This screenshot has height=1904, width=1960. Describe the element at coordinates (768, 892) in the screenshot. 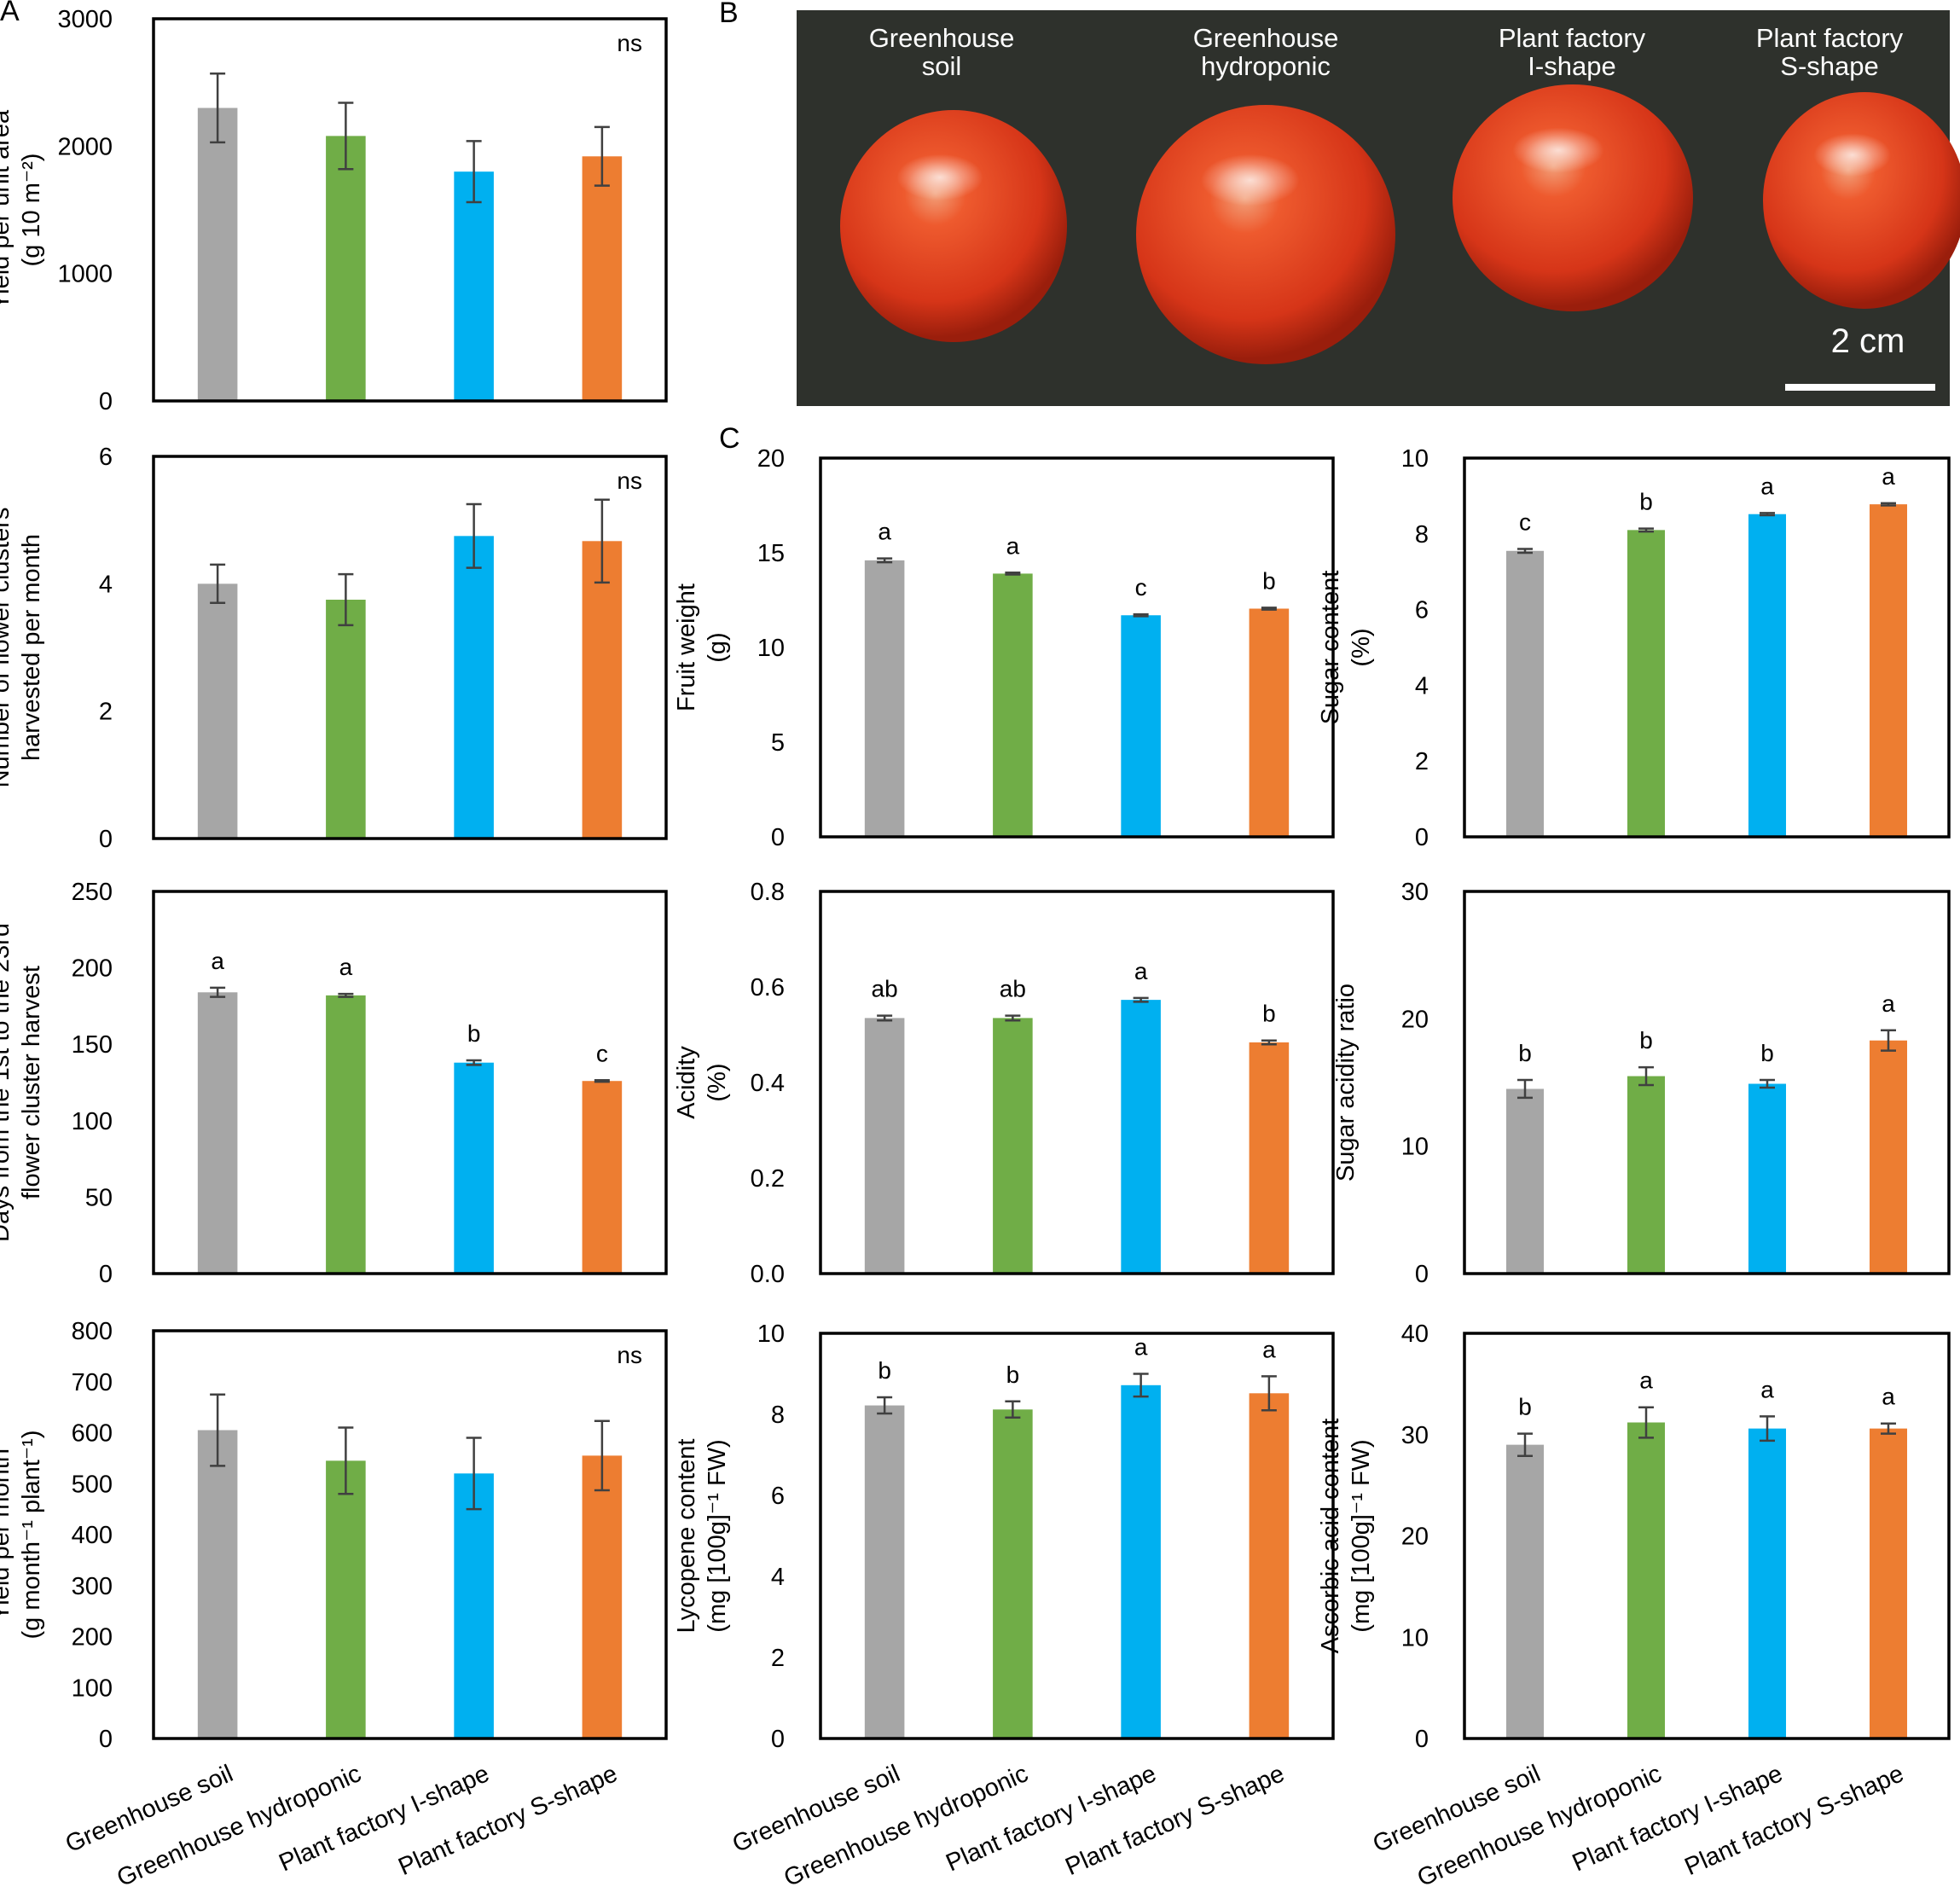

I see `y-tick-label: 0.8` at that location.